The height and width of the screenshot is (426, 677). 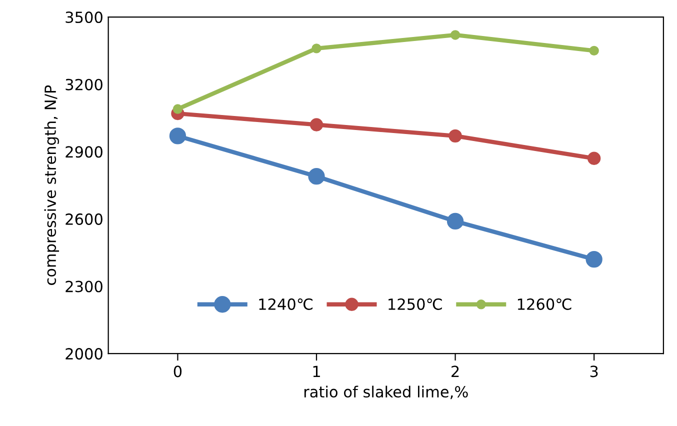 What do you see at coordinates (316, 371) in the screenshot?
I see `x-tick-label: 1` at bounding box center [316, 371].